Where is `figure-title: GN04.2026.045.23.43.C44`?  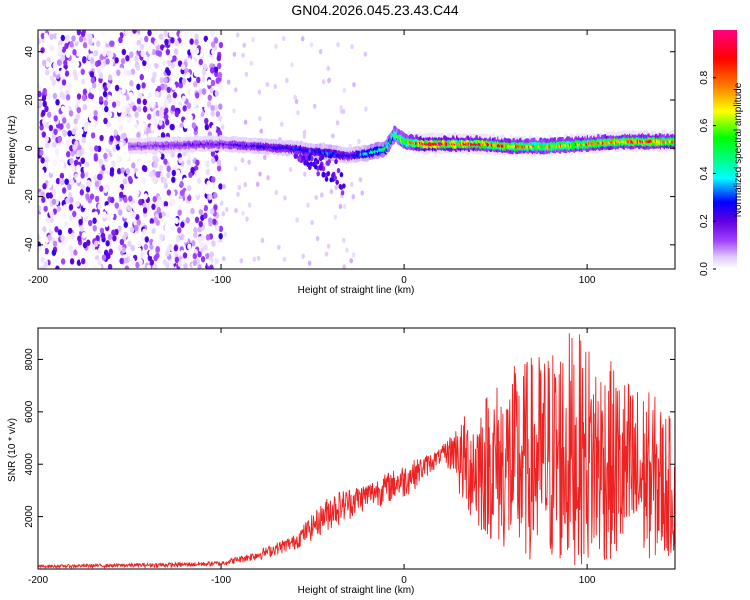
figure-title: GN04.2026.045.23.43.C44 is located at coordinates (375, 10).